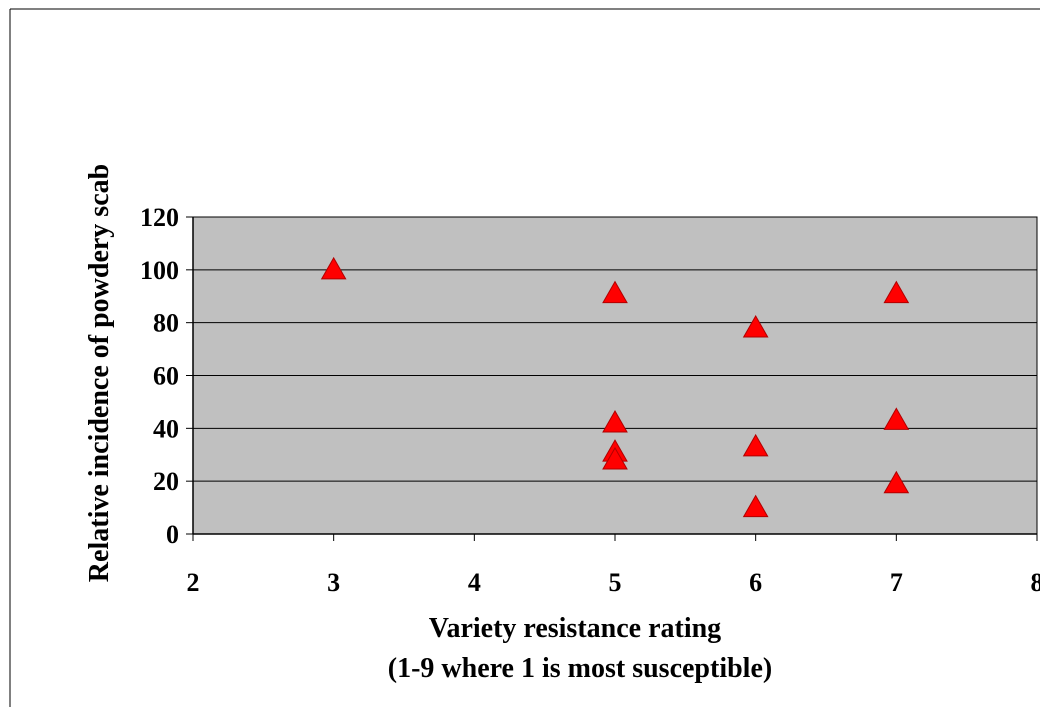 The image size is (1040, 712). What do you see at coordinates (575, 628) in the screenshot?
I see `x-axis-title-line-1: Variety resistance rating` at bounding box center [575, 628].